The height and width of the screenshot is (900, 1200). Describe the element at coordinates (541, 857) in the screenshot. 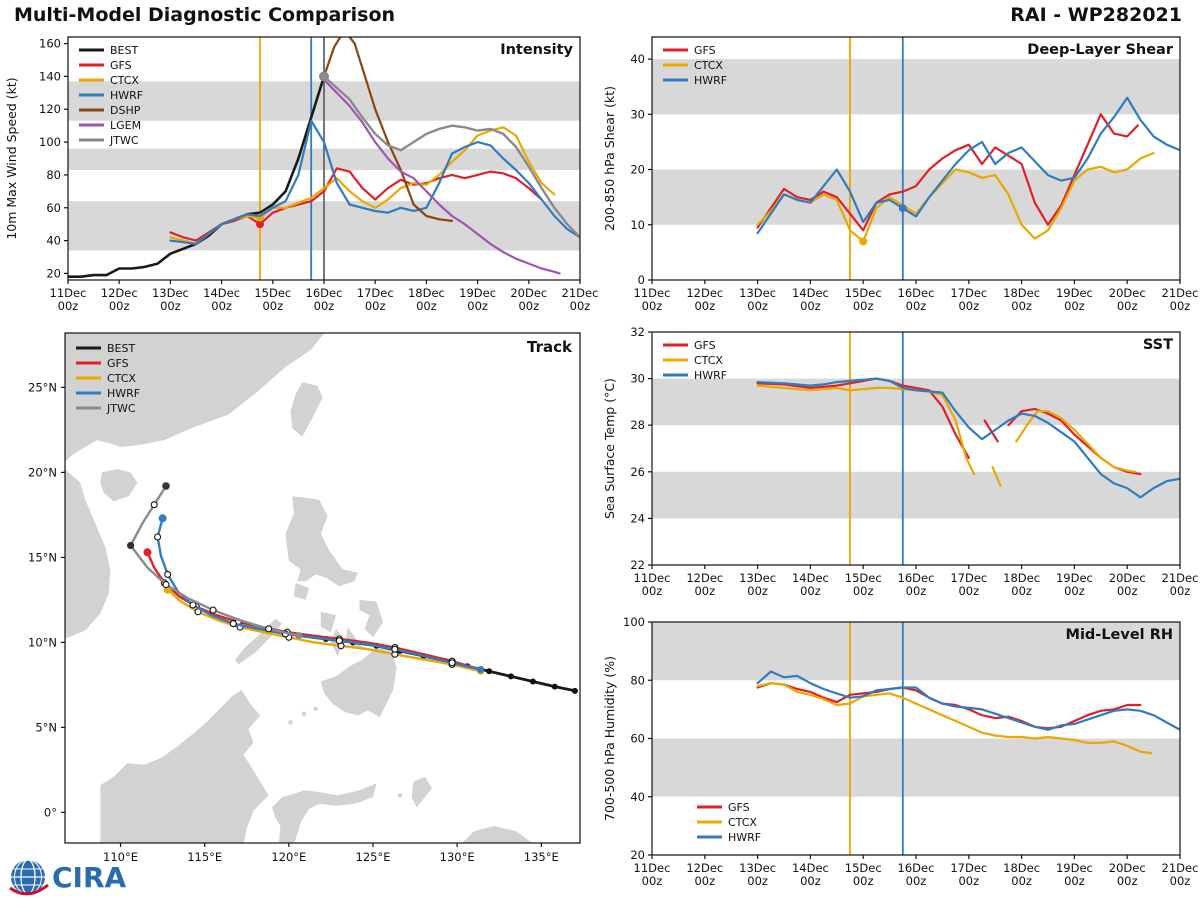

I see `lon-tick-label: 135°E` at that location.